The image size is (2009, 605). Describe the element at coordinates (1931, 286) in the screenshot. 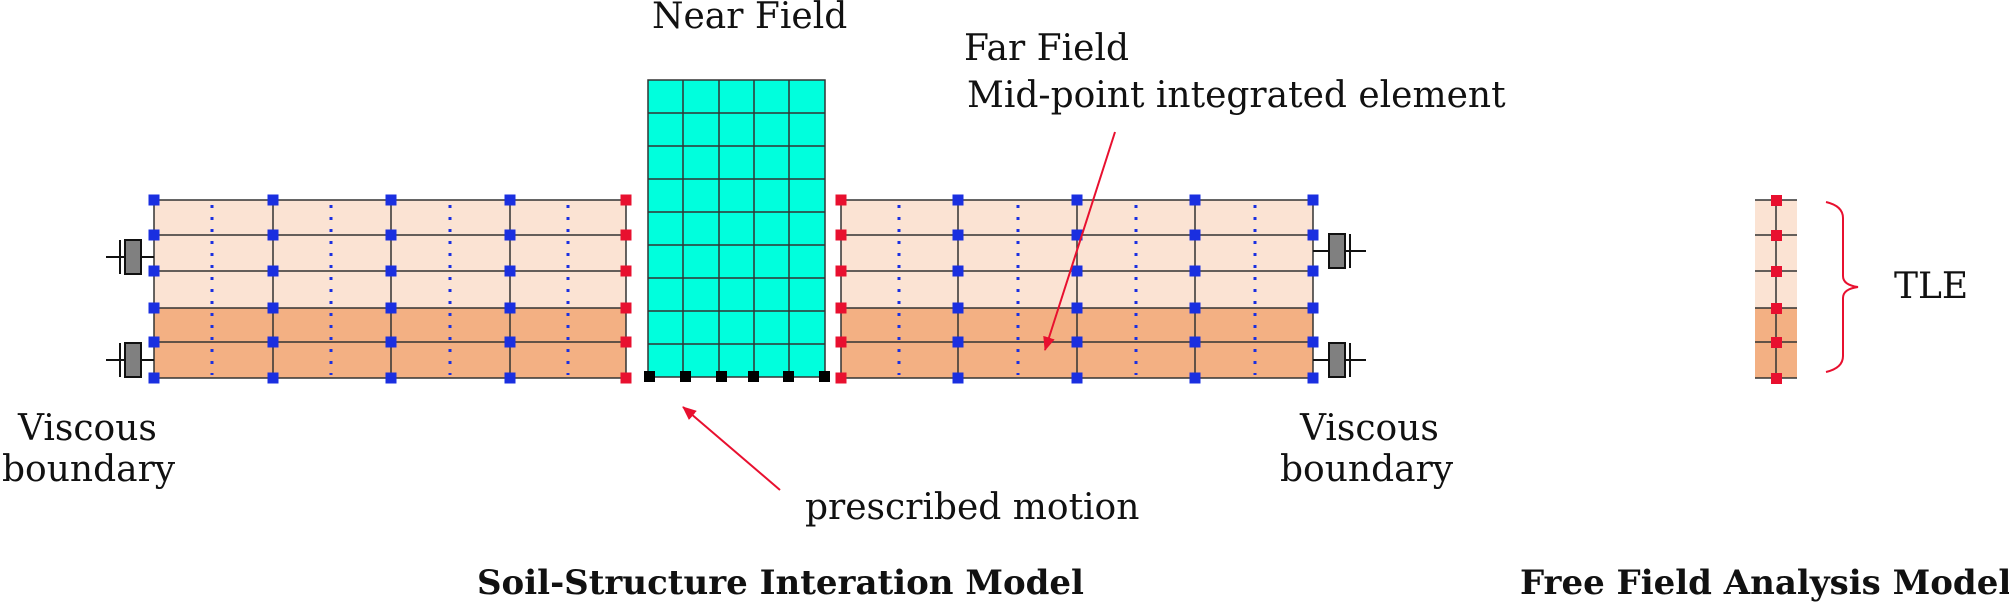

I see `tle-label: TLE` at that location.